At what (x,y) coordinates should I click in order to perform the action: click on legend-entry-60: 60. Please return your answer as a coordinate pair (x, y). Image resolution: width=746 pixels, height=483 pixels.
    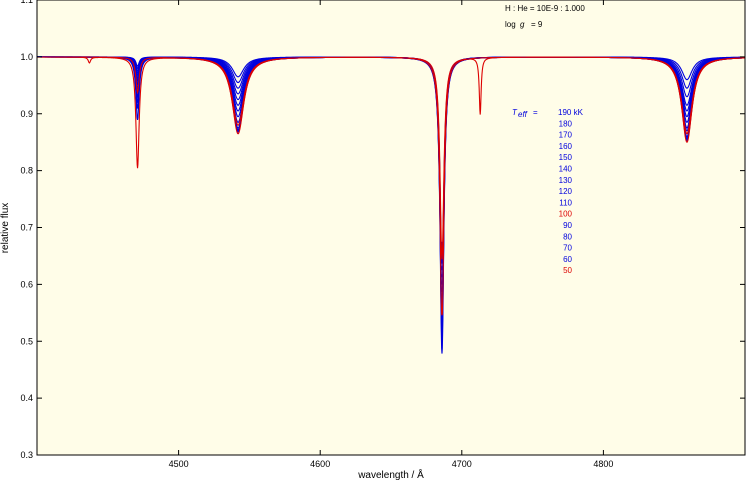
    Looking at the image, I should click on (567, 259).